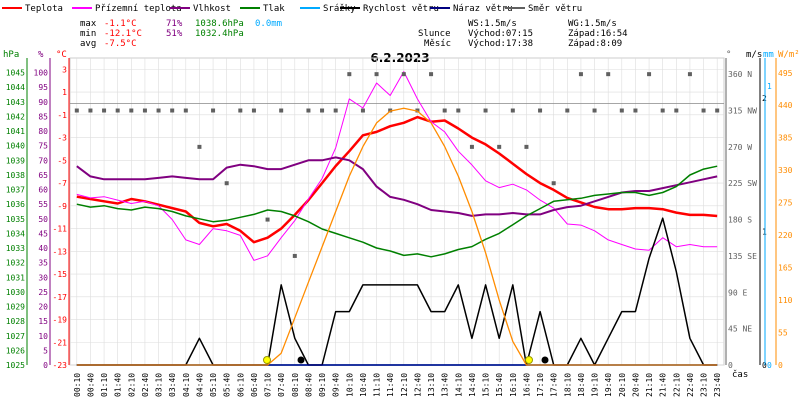 The width and height of the screenshot is (800, 400). Describe the element at coordinates (43, 307) in the screenshot. I see `axis-tick-humidity: 20` at that location.